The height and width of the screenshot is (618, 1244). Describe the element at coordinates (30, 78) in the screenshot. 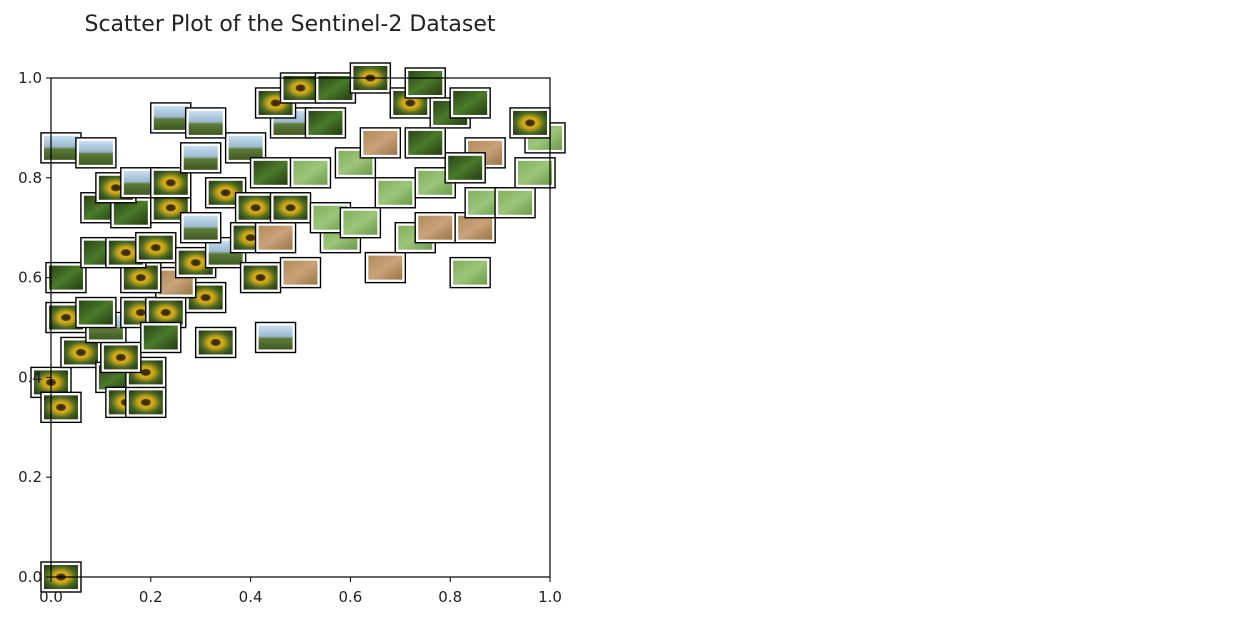

I see `y-tick-label: 1.0` at that location.